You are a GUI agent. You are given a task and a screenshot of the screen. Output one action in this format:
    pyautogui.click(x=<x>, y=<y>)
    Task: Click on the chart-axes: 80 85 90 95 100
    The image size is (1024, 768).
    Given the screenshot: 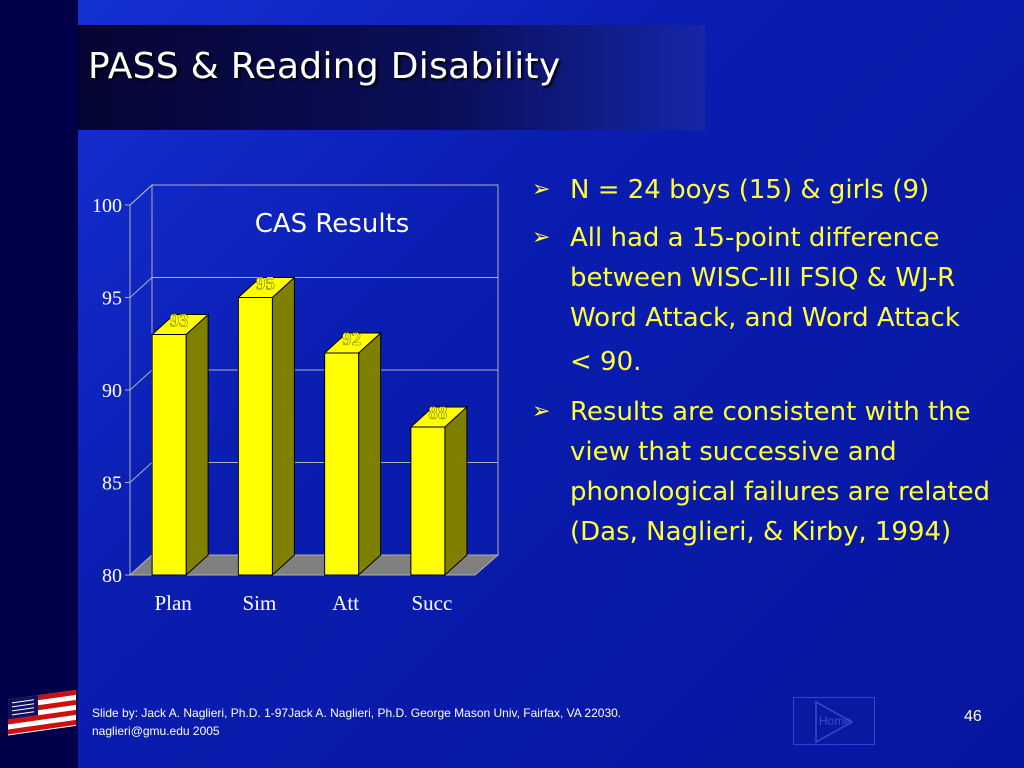 What is the action you would take?
    pyautogui.click(x=111, y=391)
    